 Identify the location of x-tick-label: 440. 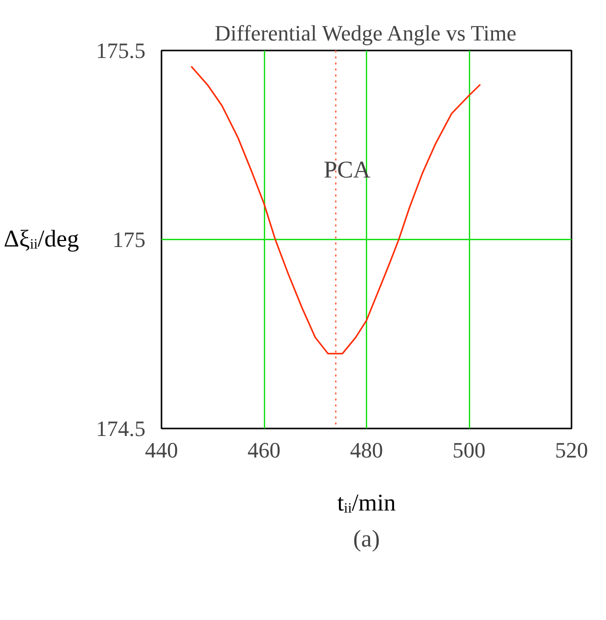
(161, 450).